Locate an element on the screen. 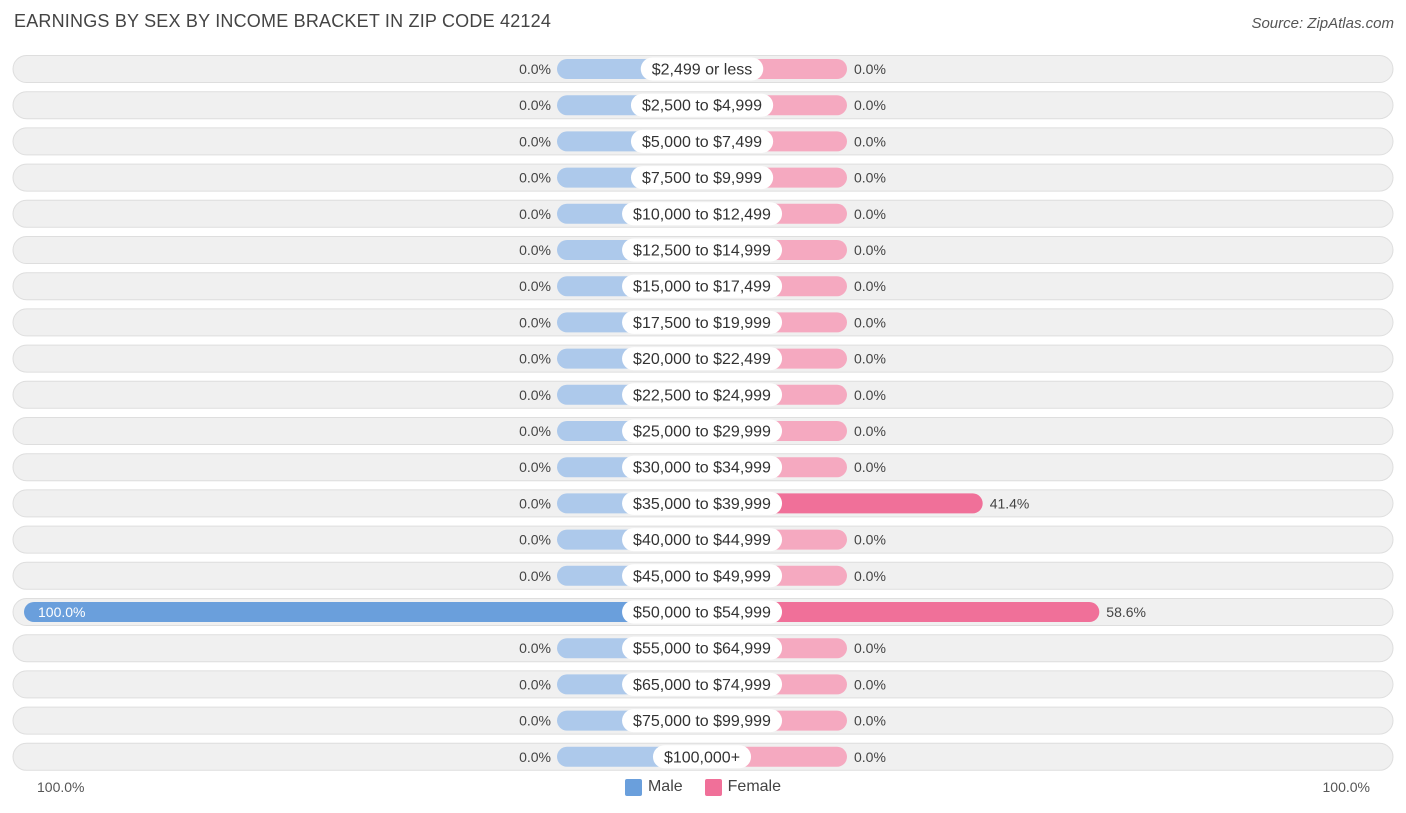 This screenshot has width=1406, height=813. category-label: $45,000 to $49,999 is located at coordinates (702, 576).